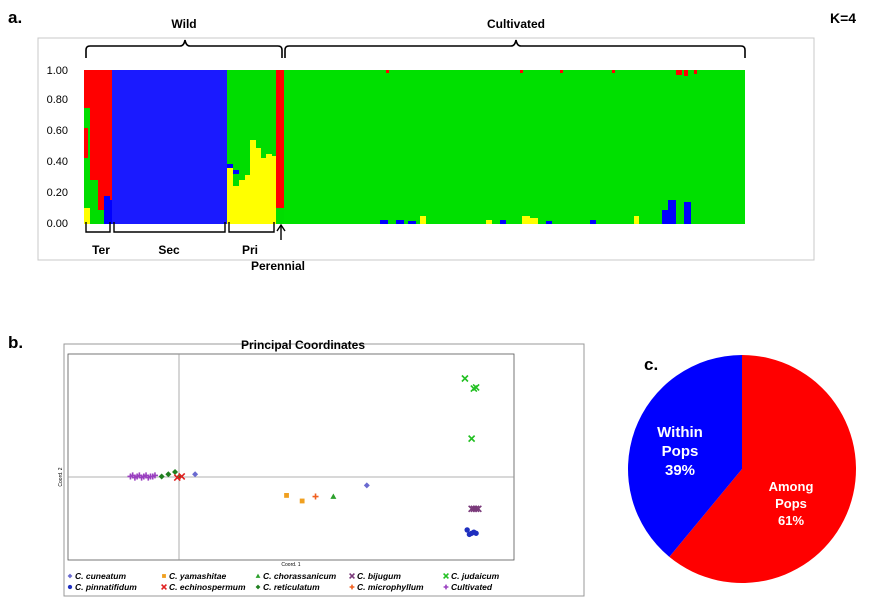  I want to click on panel-label-c: c., so click(651, 364).